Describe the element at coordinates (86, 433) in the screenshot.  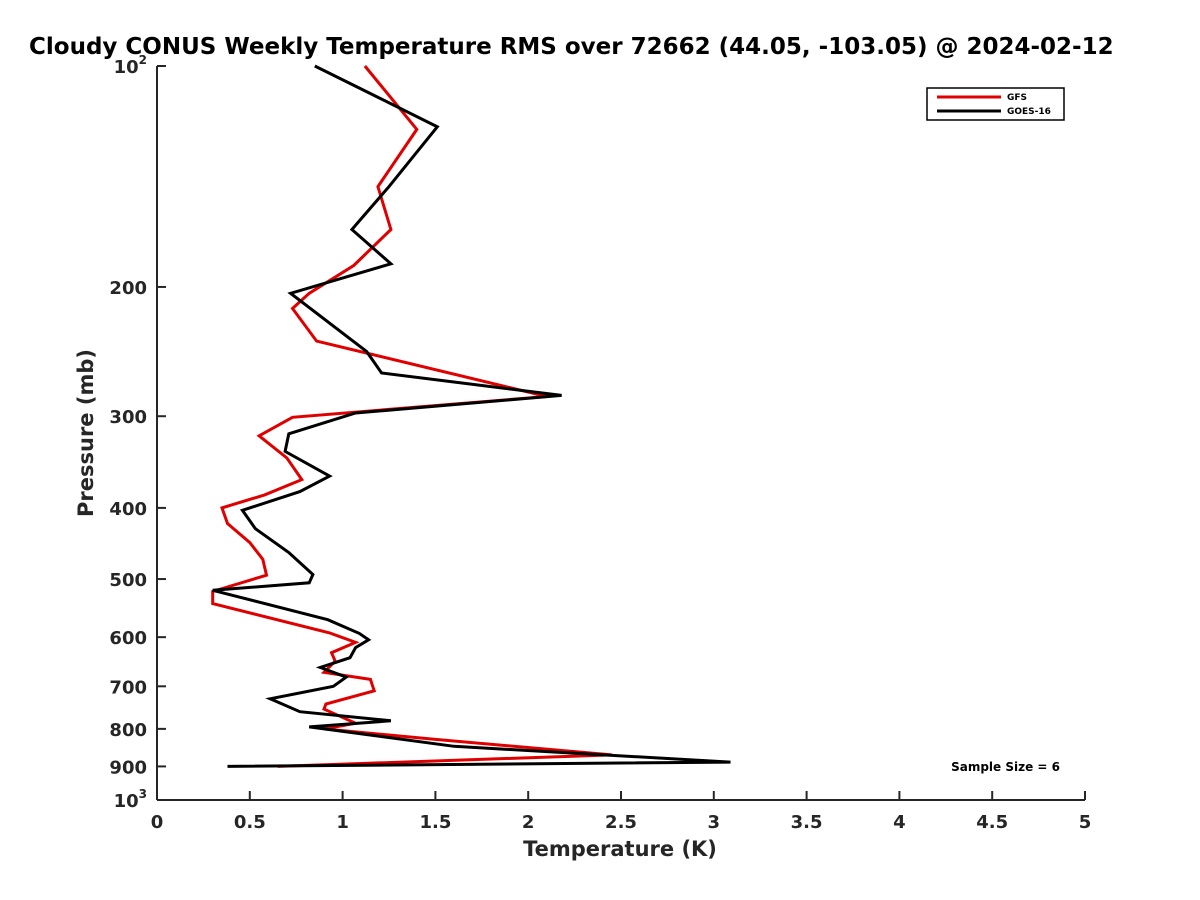
I see `y-axis-label: Pressure (mb)` at that location.